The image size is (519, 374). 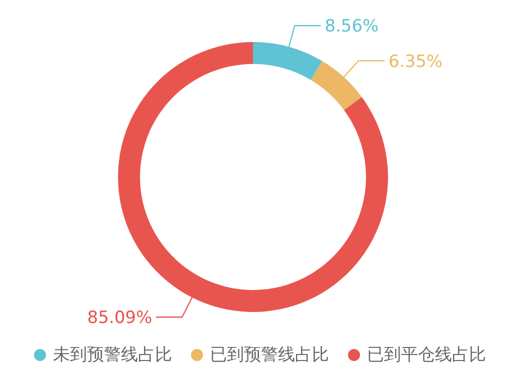 I want to click on legend-label: 已到预警线占比, so click(x=269, y=355).